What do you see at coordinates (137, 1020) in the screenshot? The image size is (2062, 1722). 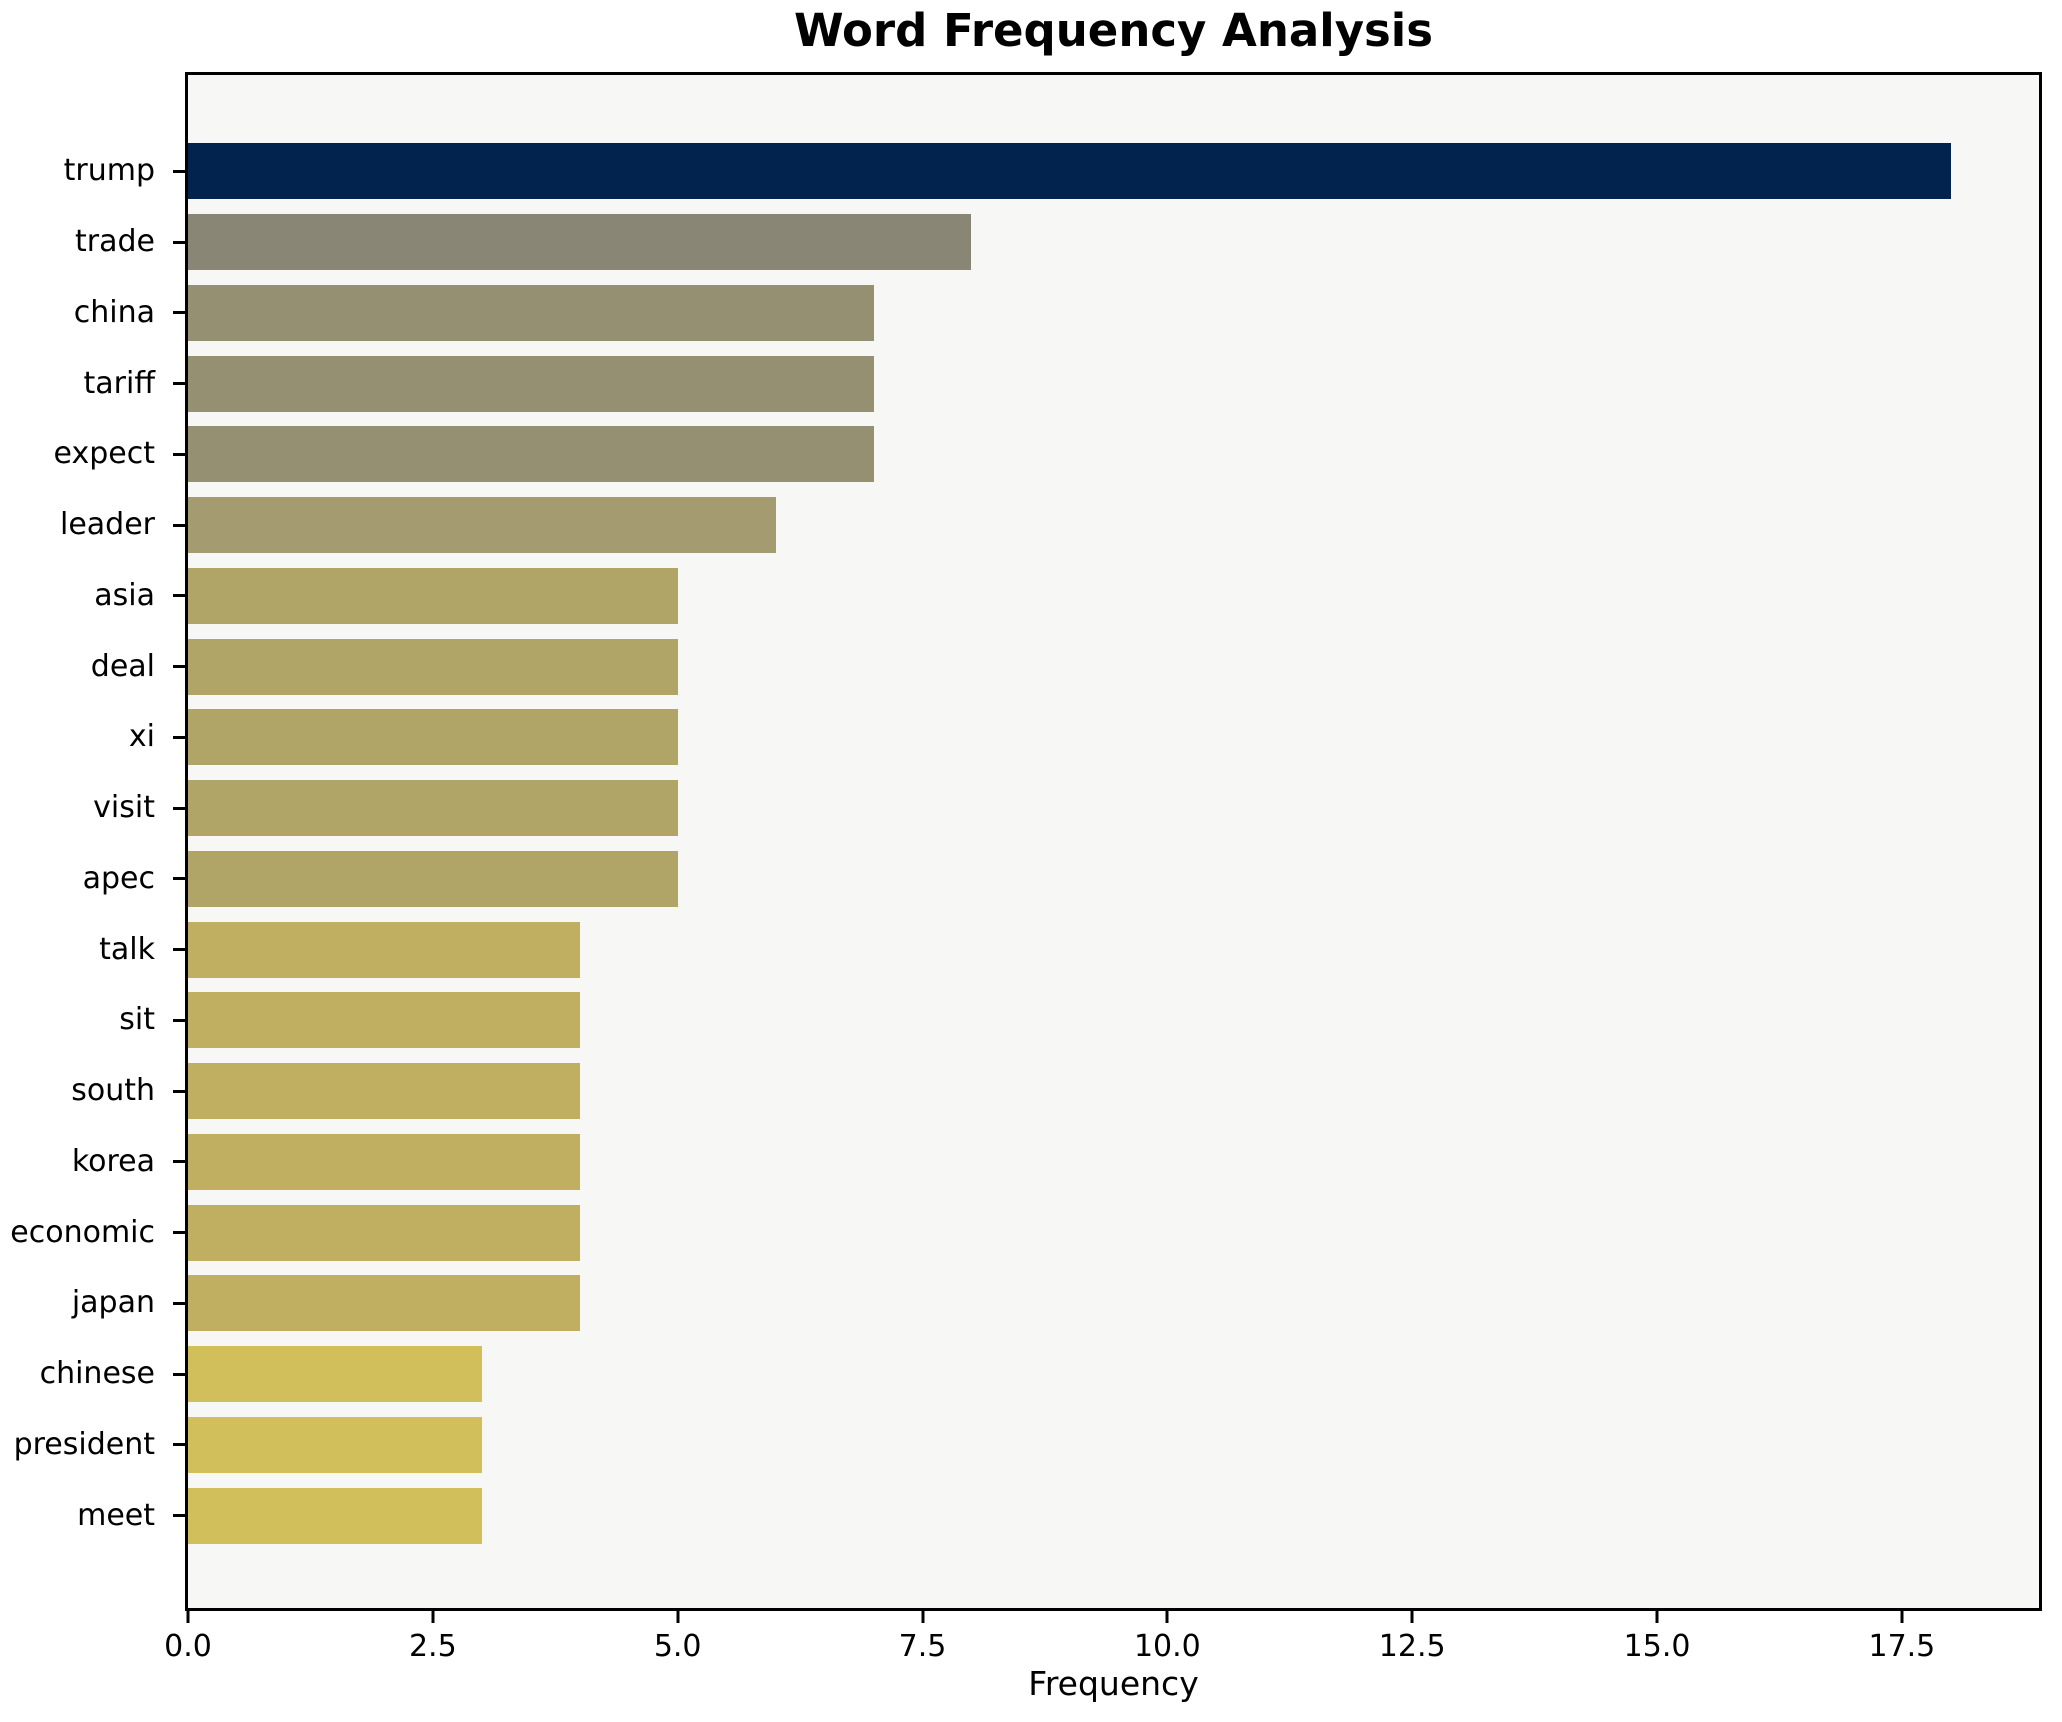 I see `y-tick-label-sit: sit` at bounding box center [137, 1020].